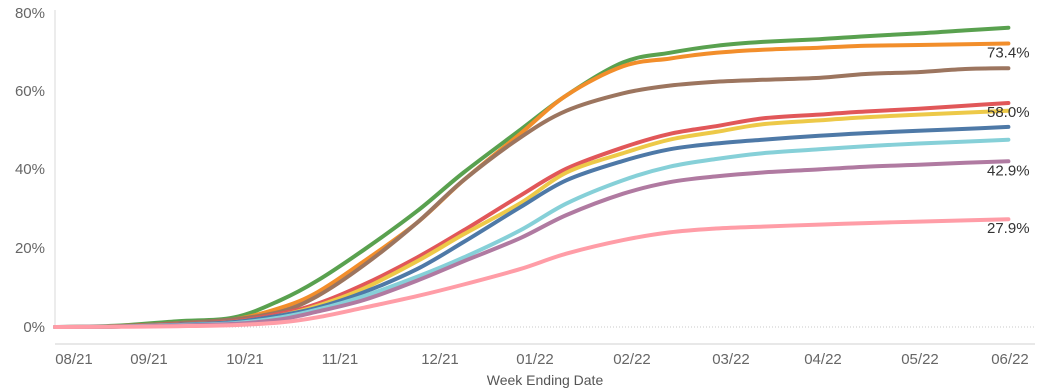 The width and height of the screenshot is (1039, 390). I want to click on x-tick-label: 04/22, so click(823, 359).